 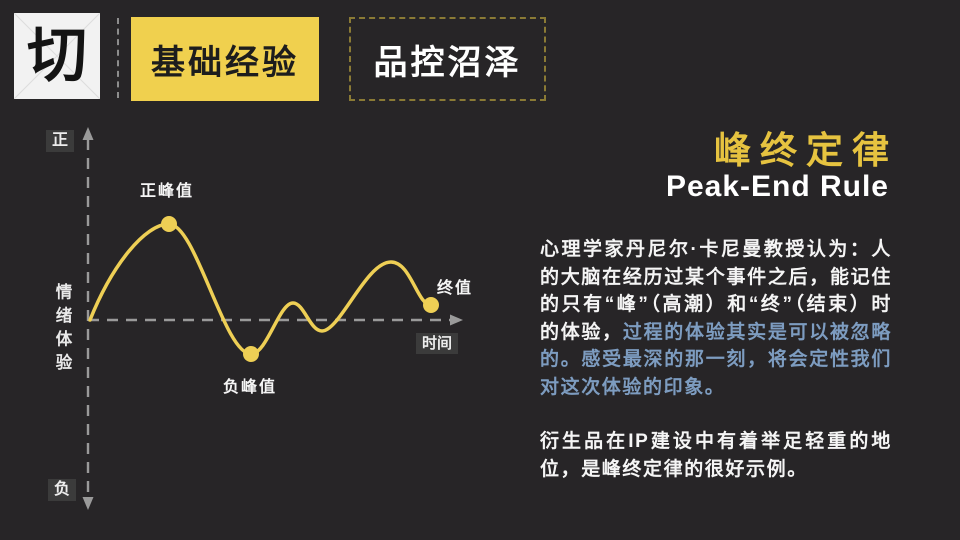 I want to click on panel-subtitle: Peak-End Rule, so click(x=777, y=186).